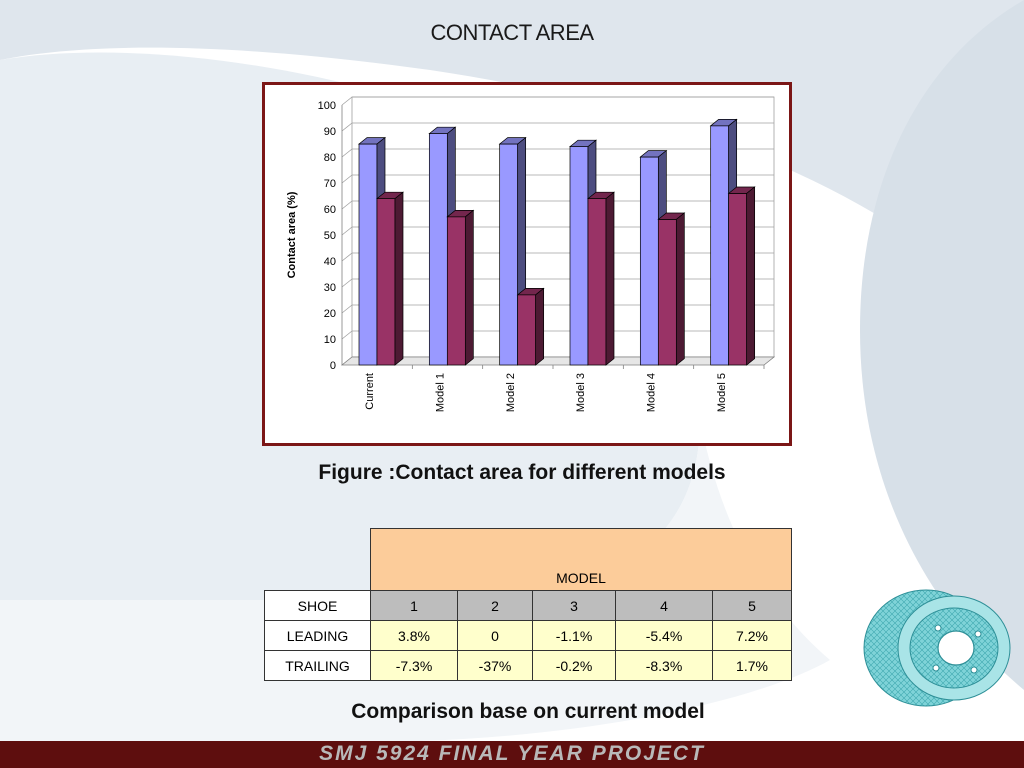 The image size is (1024, 768). I want to click on value-cell: 7.2%, so click(752, 635).